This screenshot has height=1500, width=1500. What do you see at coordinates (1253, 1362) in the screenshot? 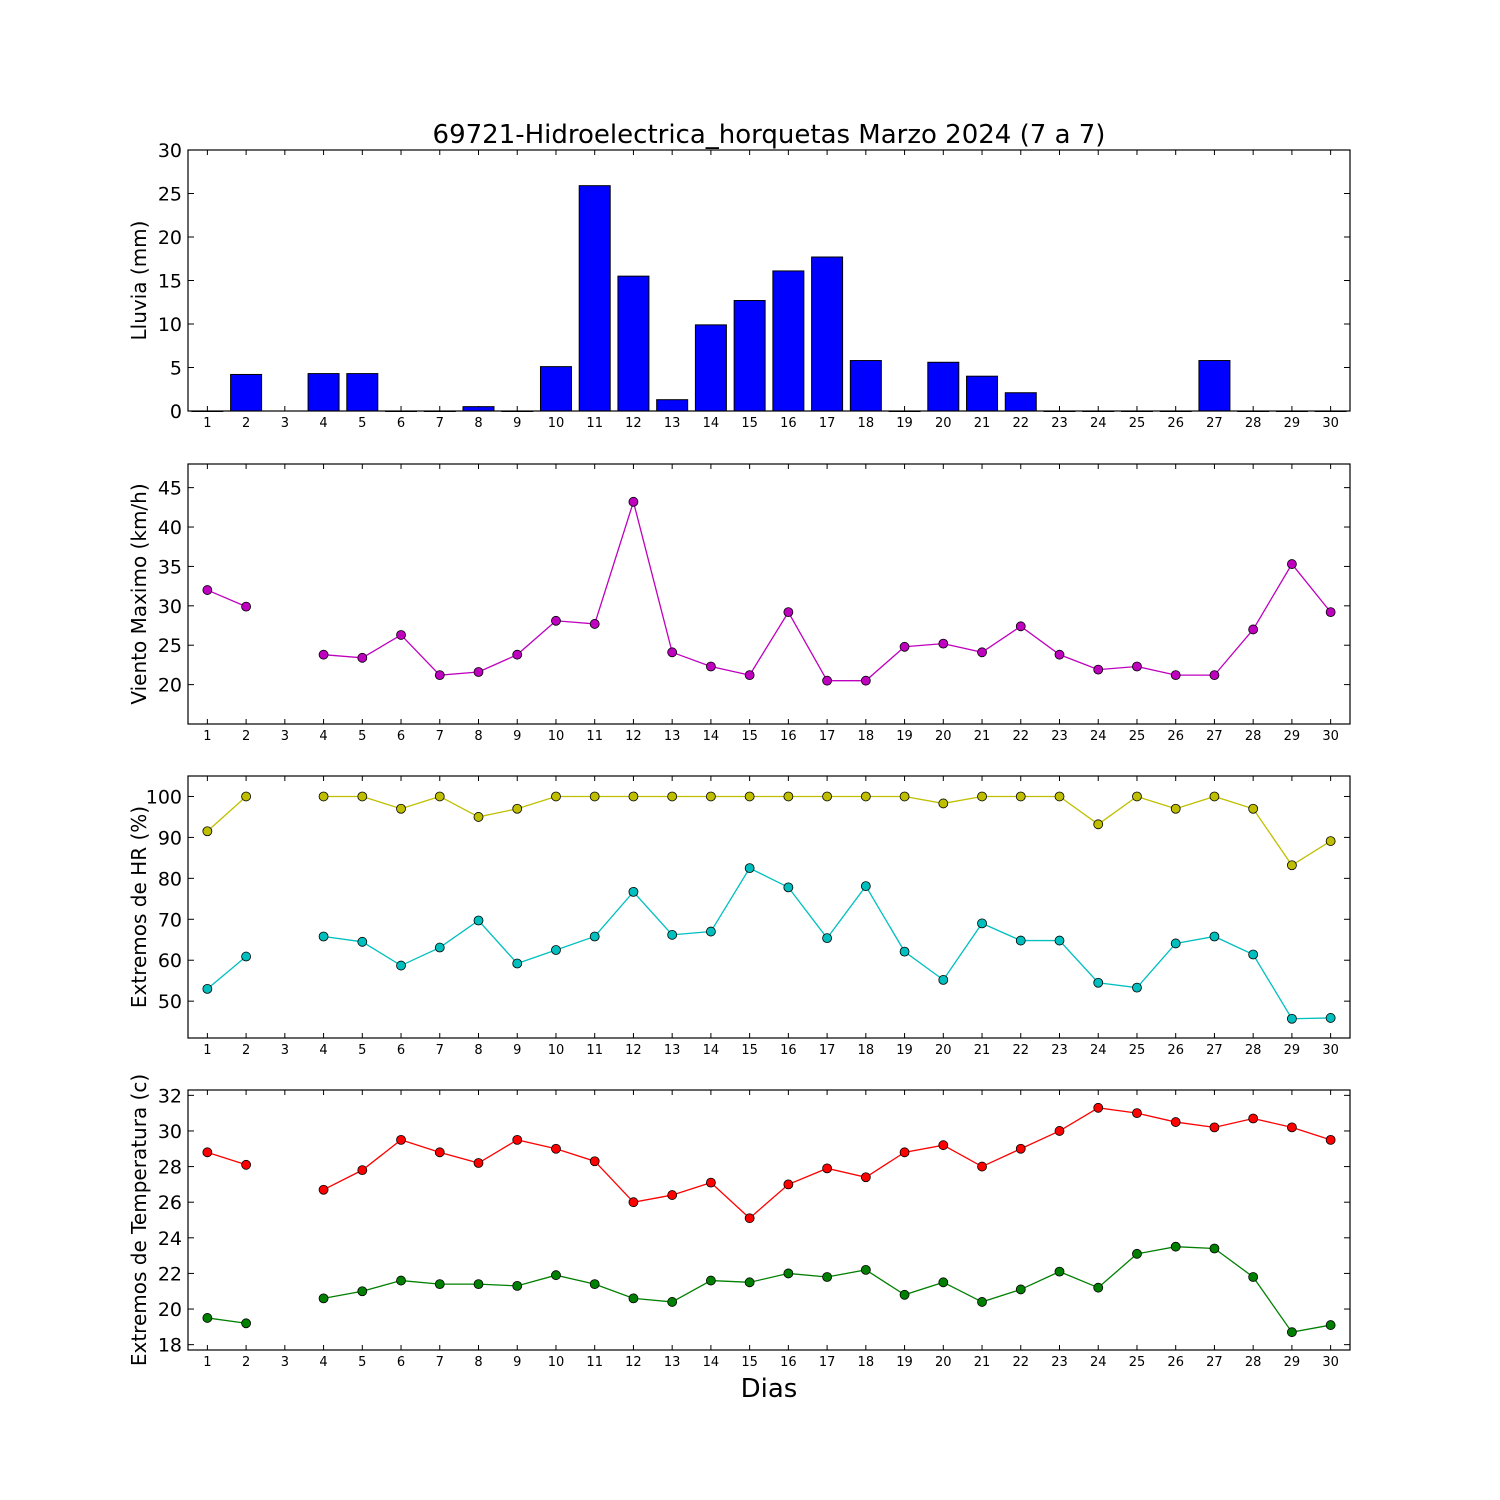
I see `x-tick-label: 28` at bounding box center [1253, 1362].